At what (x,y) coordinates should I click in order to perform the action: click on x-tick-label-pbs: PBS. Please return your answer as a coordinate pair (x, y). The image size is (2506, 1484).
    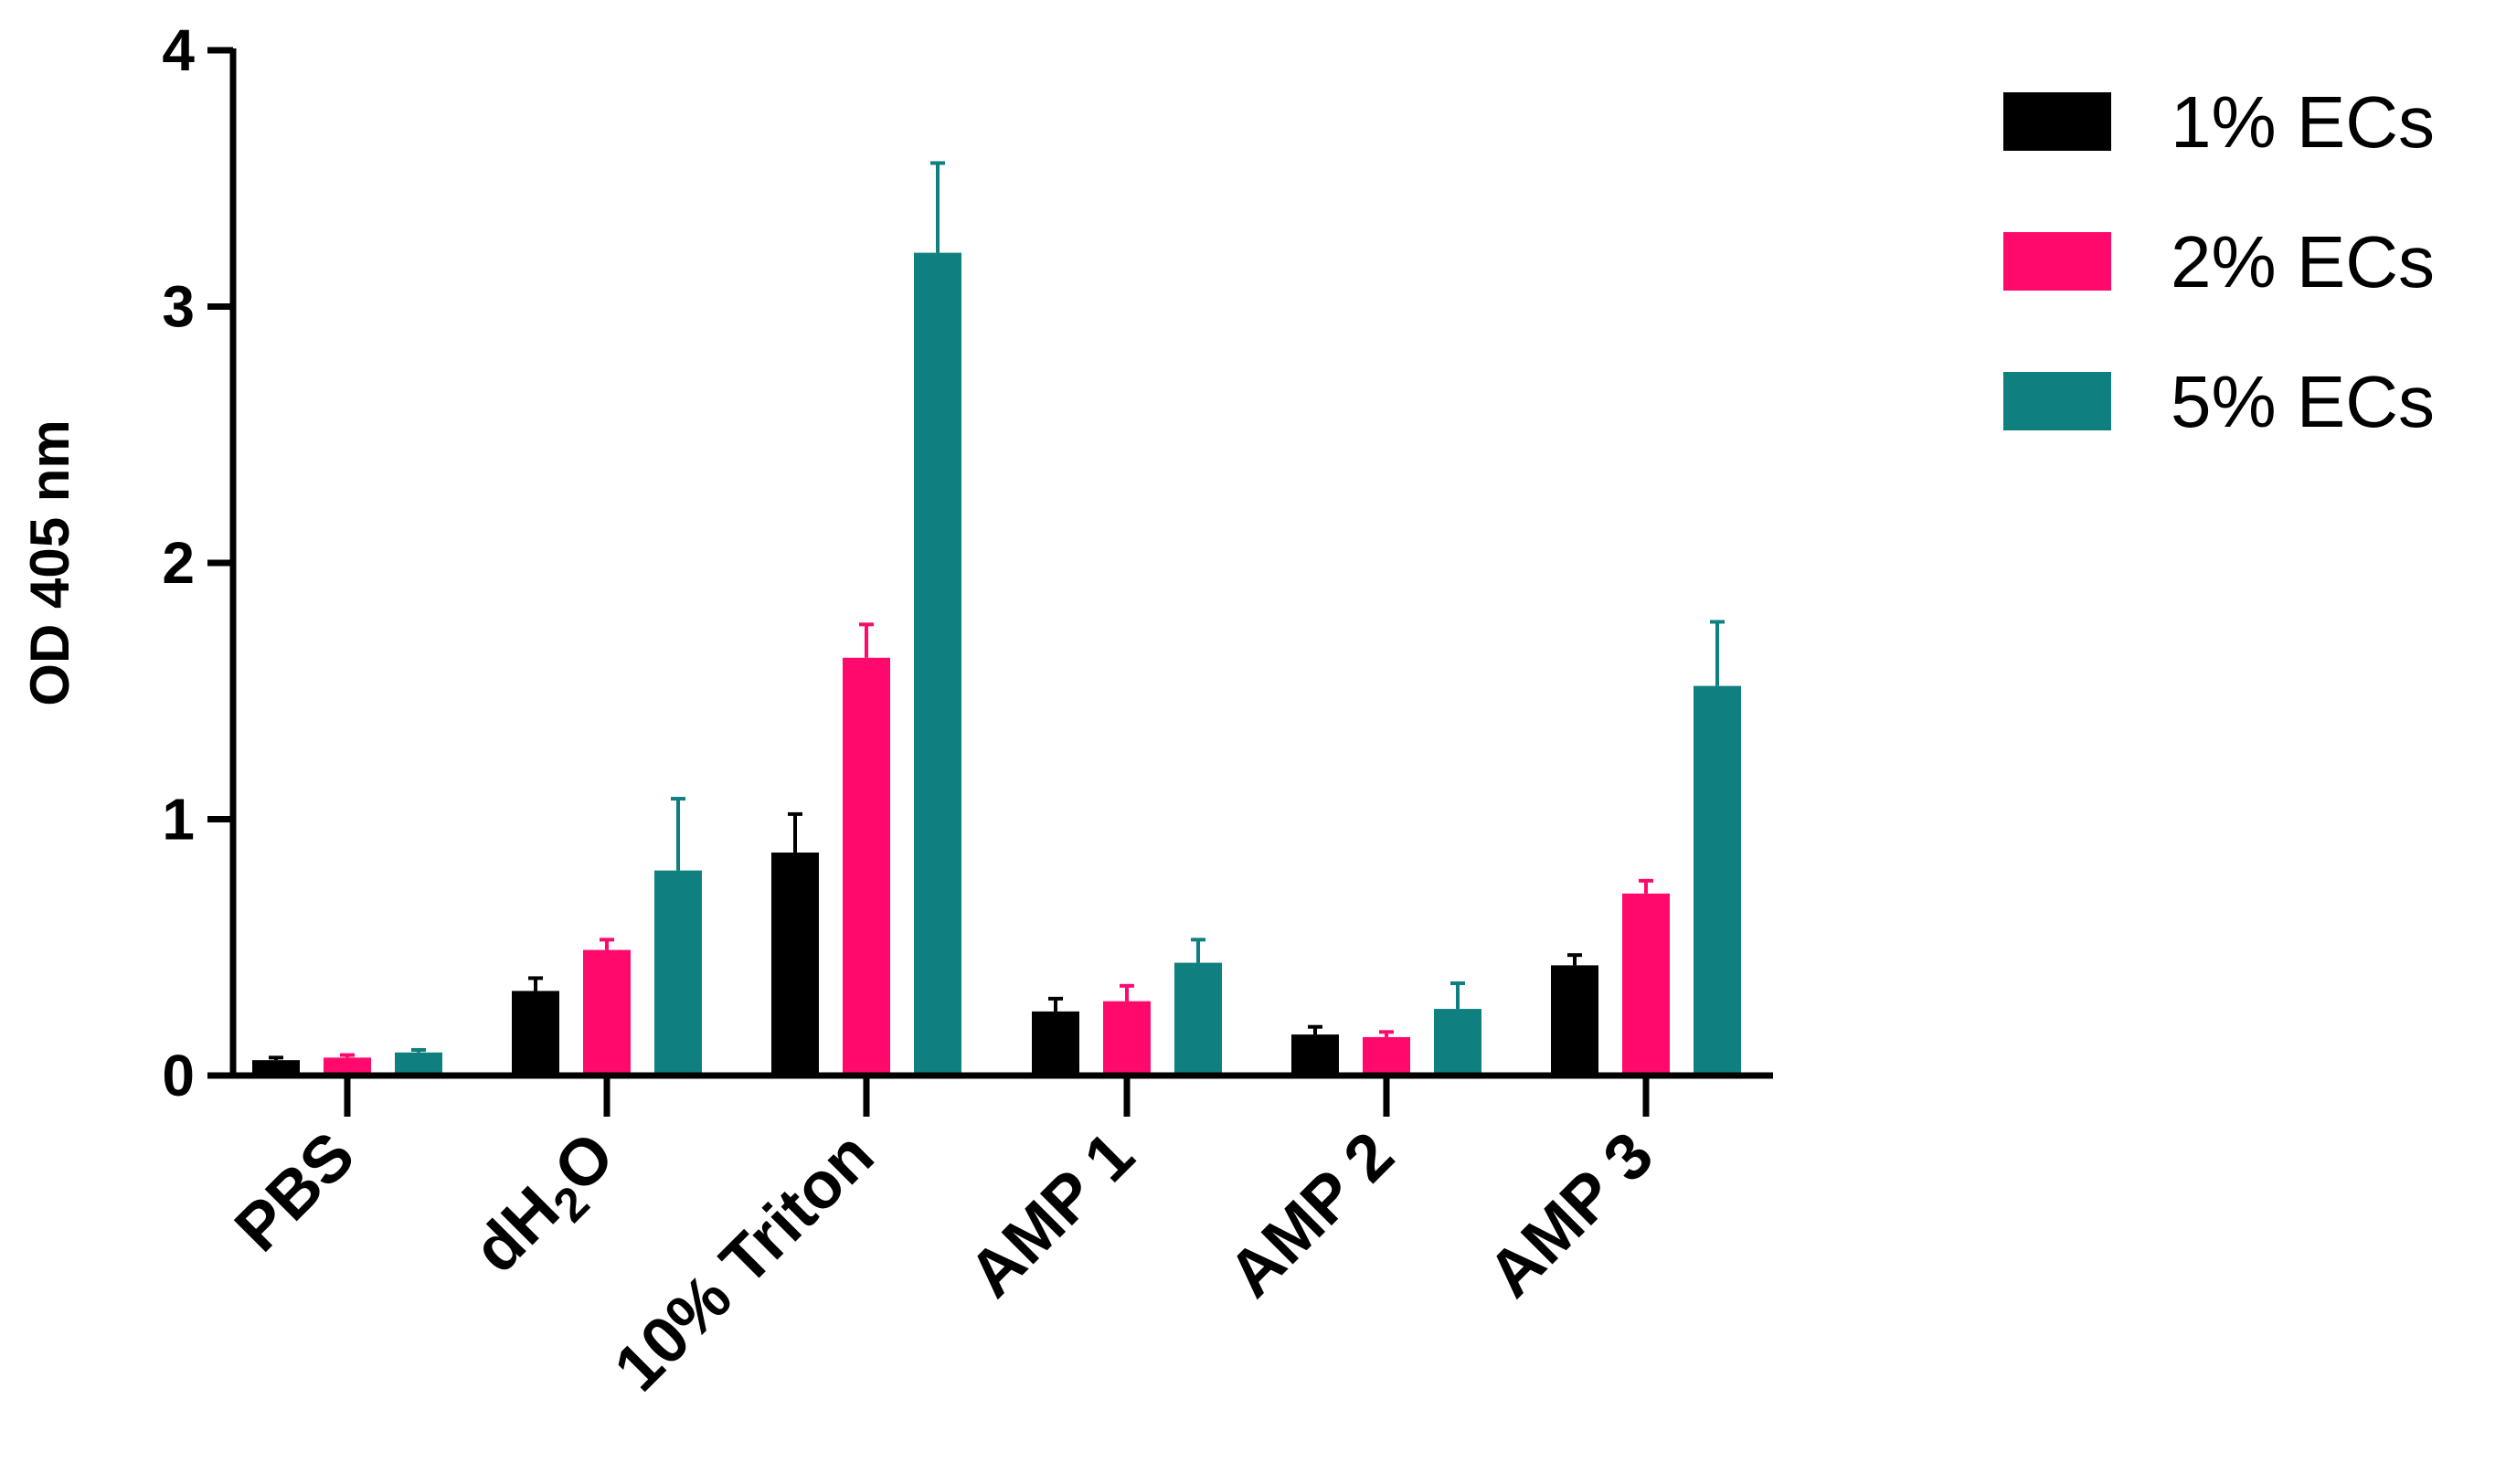
    Looking at the image, I should click on (294, 1192).